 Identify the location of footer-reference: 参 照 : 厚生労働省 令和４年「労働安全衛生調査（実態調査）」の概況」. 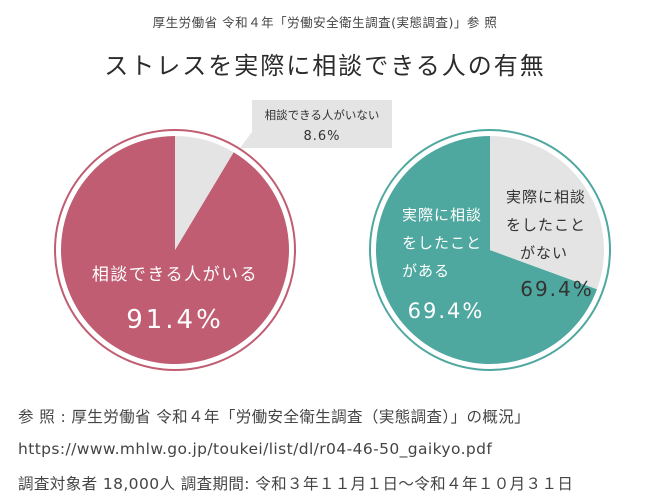
(274, 417).